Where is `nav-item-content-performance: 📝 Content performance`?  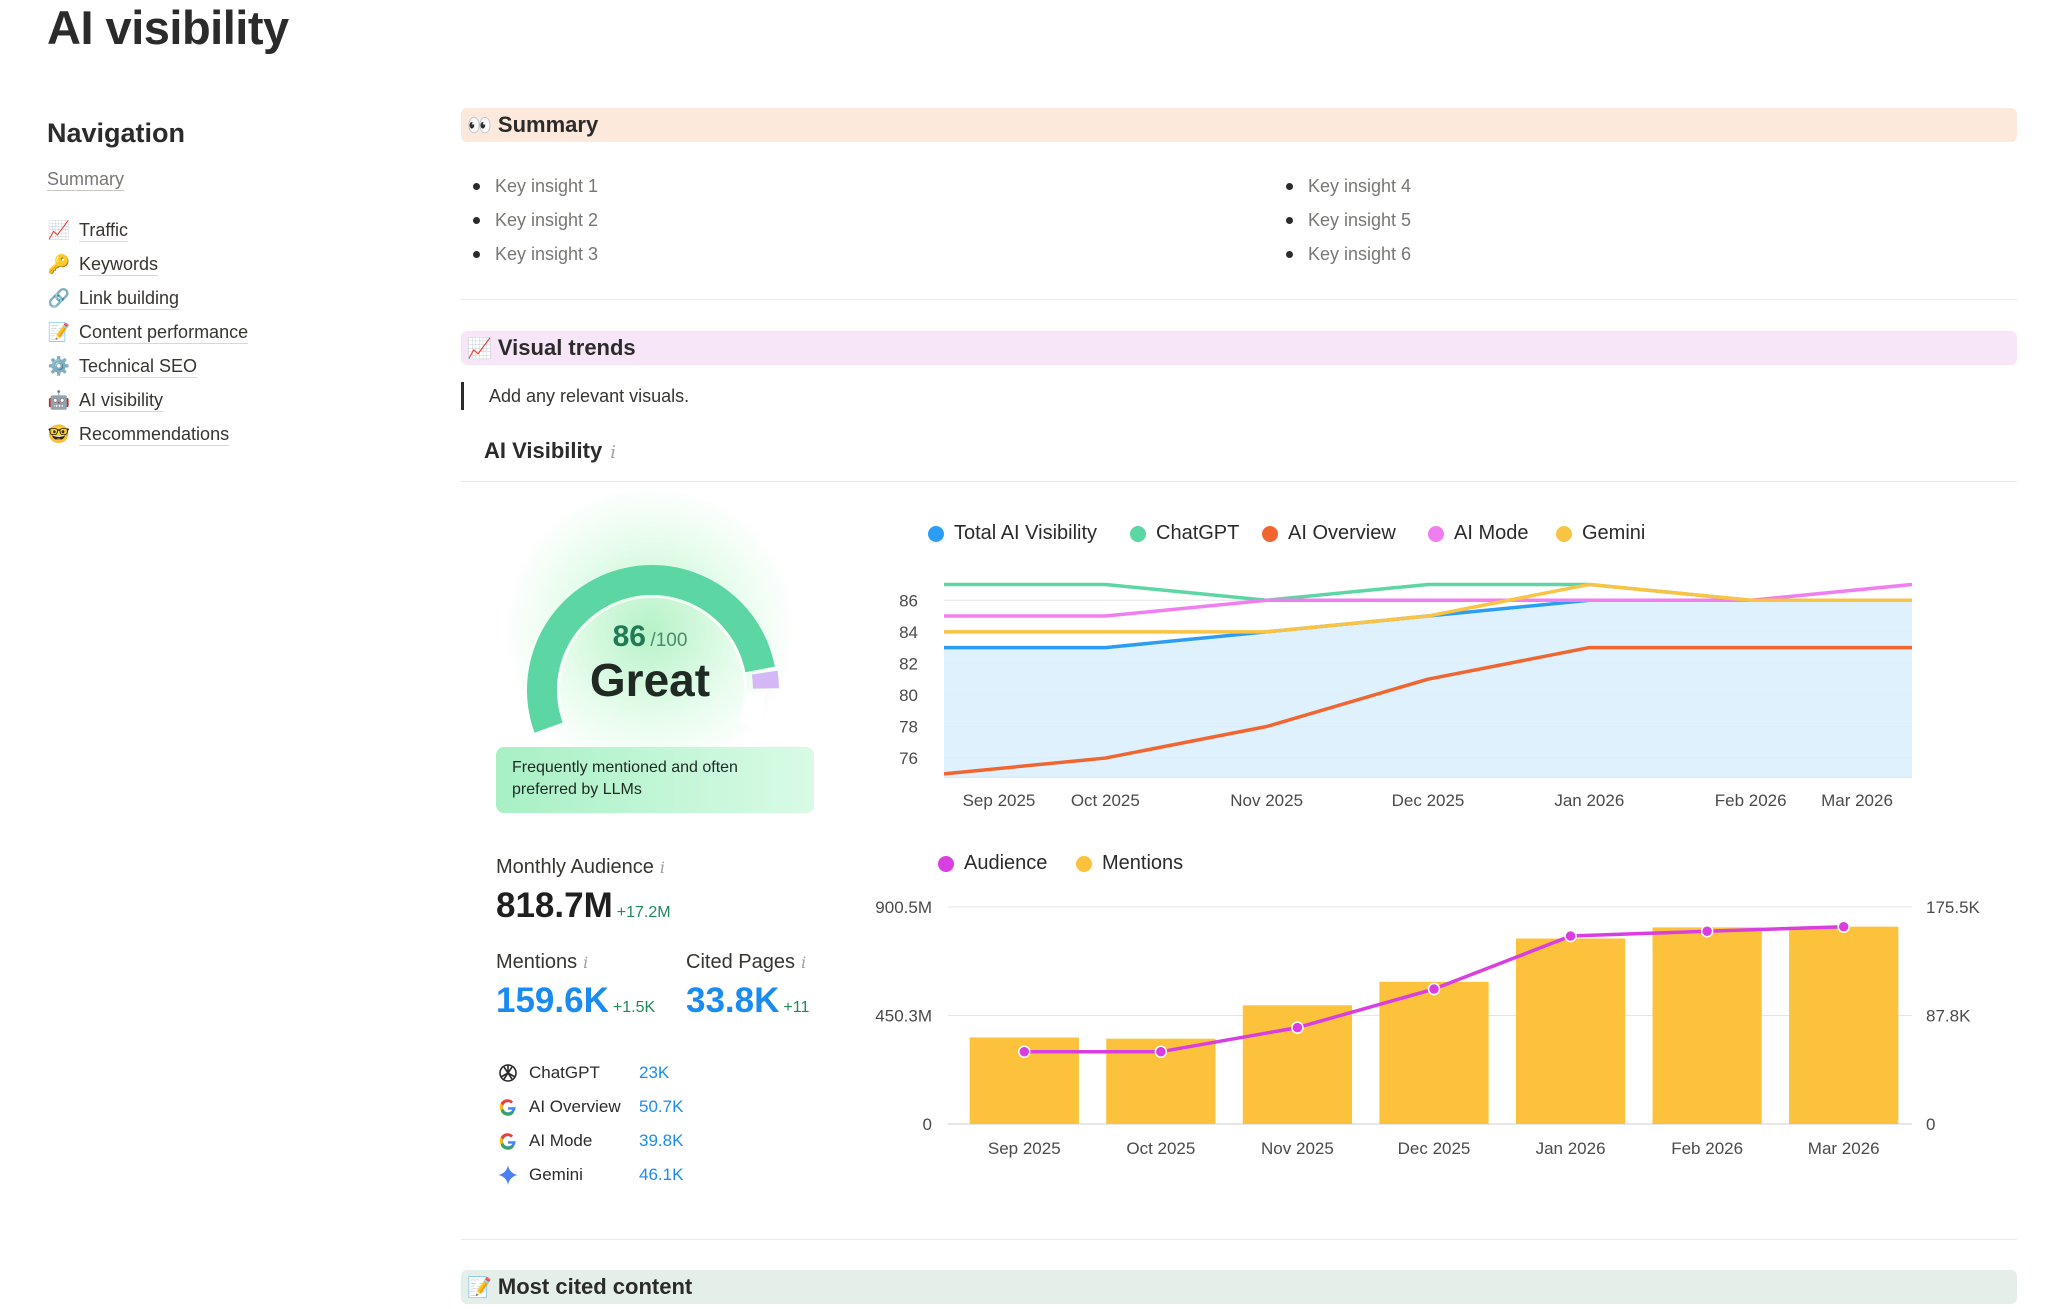 nav-item-content-performance: 📝 Content performance is located at coordinates (212, 332).